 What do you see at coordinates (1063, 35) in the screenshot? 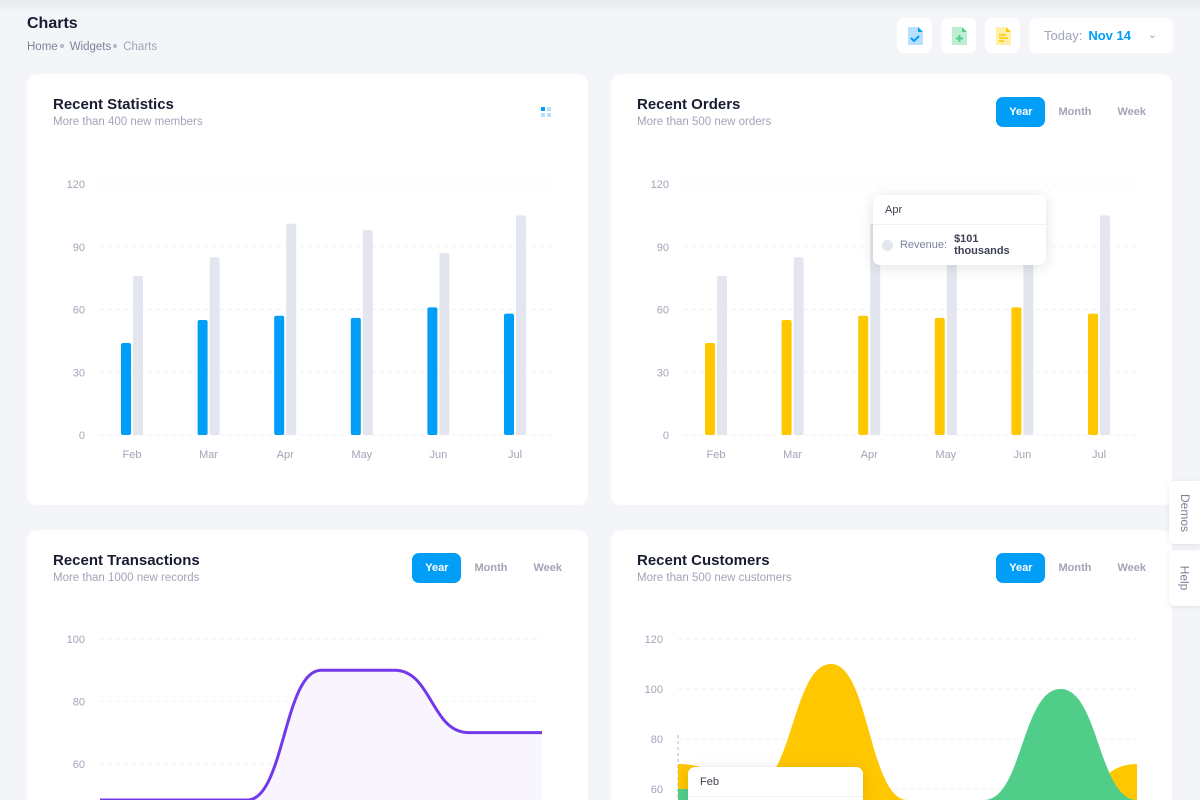
I see `date-label: Today:` at bounding box center [1063, 35].